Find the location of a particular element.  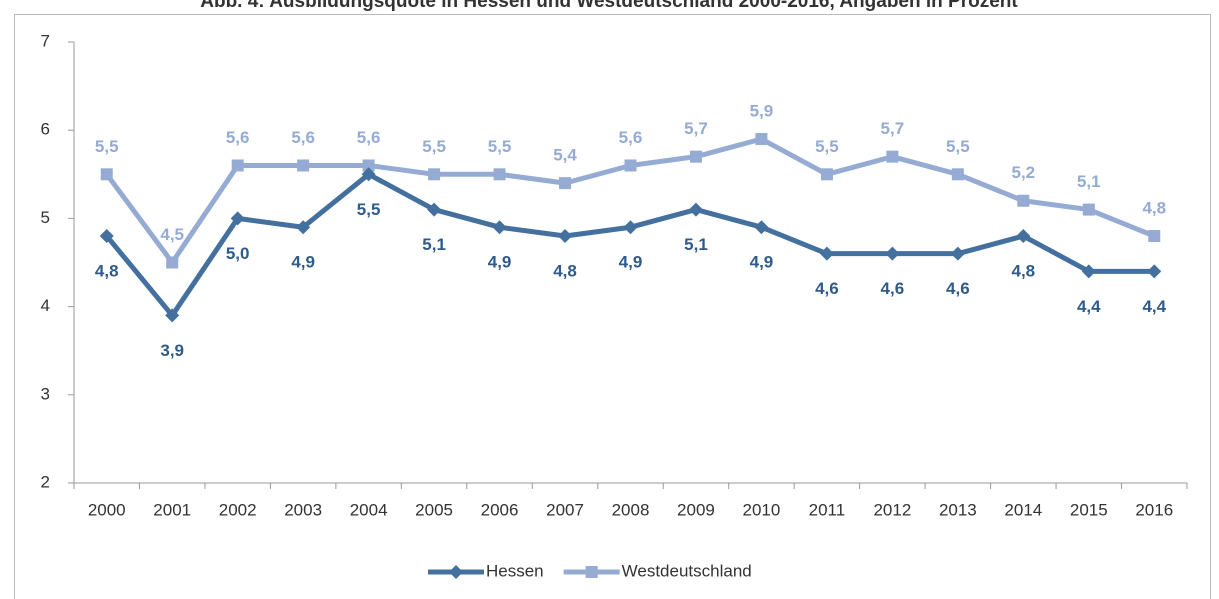

x-tick-label: 2016 is located at coordinates (1154, 509).